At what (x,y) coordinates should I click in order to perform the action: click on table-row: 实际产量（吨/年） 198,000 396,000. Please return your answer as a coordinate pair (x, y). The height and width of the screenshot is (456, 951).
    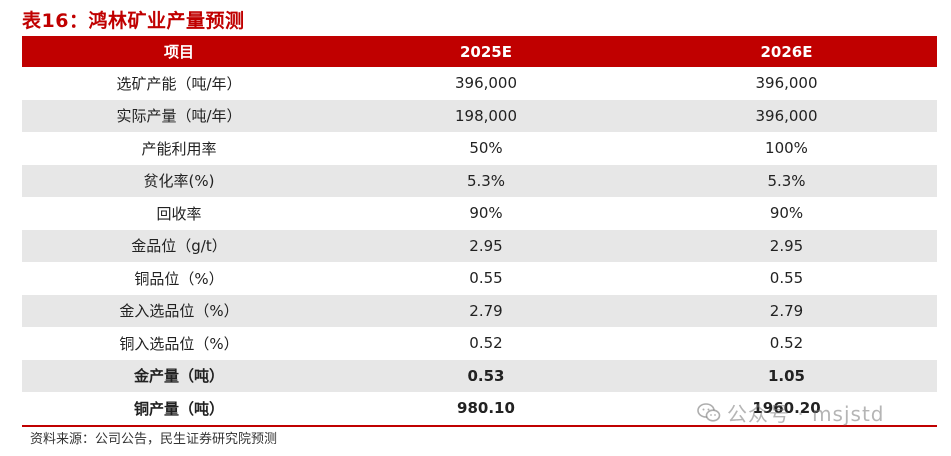
    Looking at the image, I should click on (479, 115).